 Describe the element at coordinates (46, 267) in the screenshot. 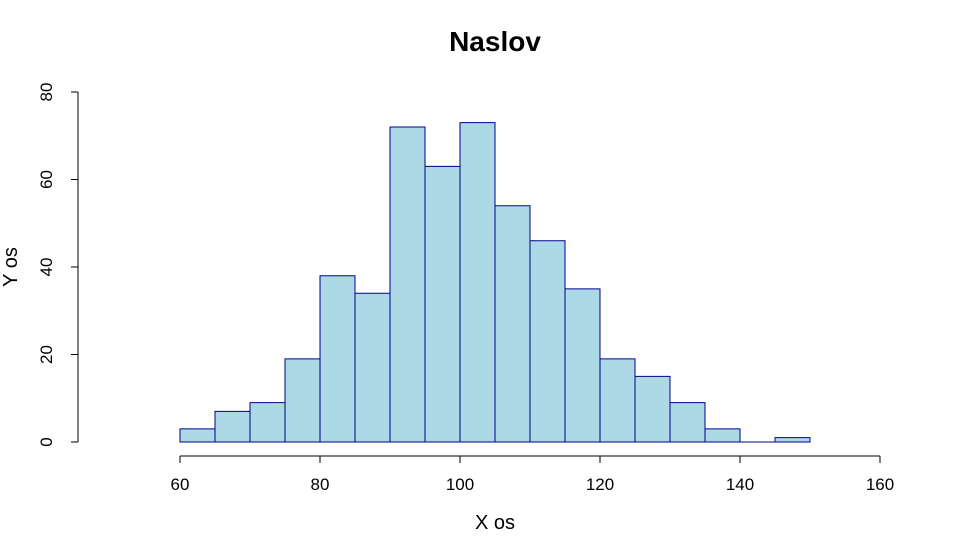

I see `y-tick-label: 40` at that location.